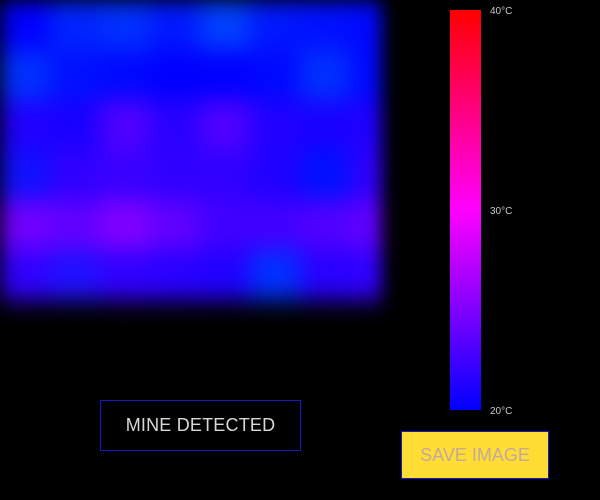 The height and width of the screenshot is (500, 600). I want to click on scale-mid-label: 30°C, so click(501, 211).